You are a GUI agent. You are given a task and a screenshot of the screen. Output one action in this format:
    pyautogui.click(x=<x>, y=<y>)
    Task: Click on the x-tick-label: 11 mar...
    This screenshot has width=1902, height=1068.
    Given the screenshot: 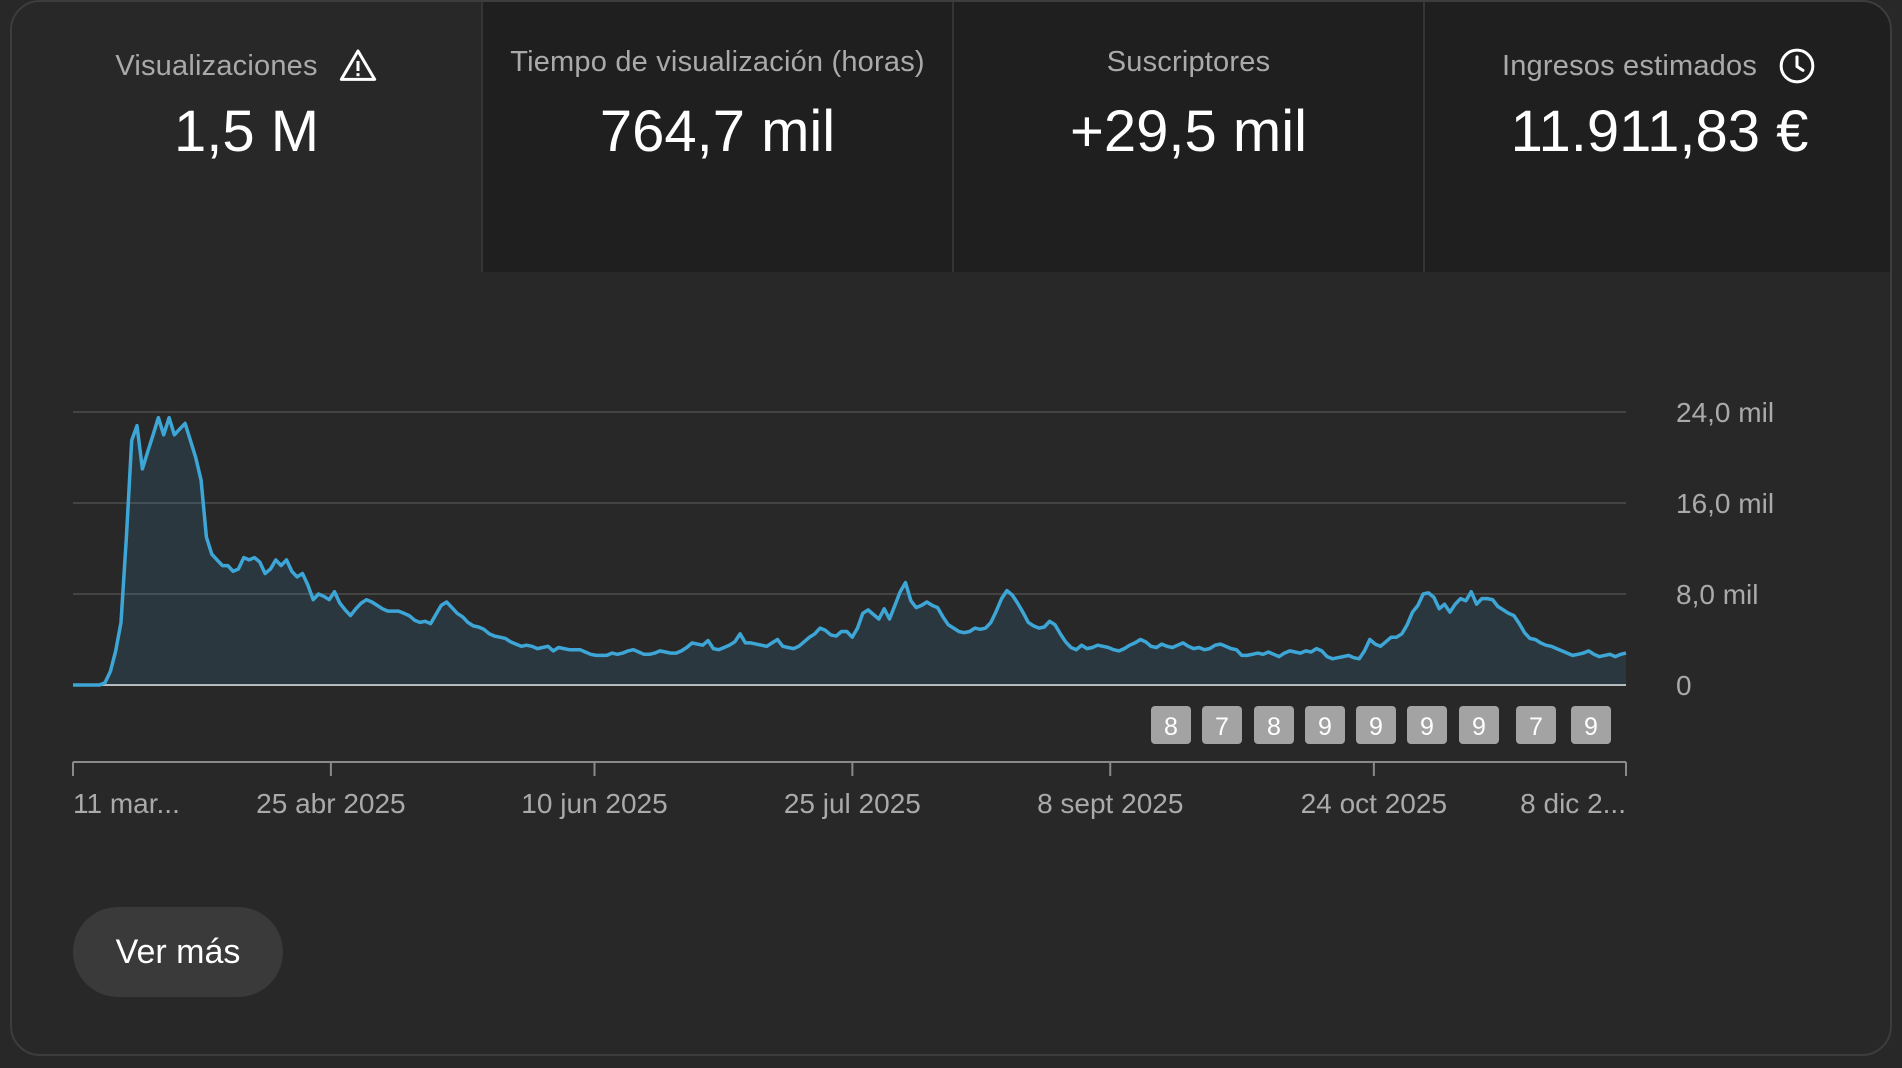 What is the action you would take?
    pyautogui.click(x=126, y=803)
    